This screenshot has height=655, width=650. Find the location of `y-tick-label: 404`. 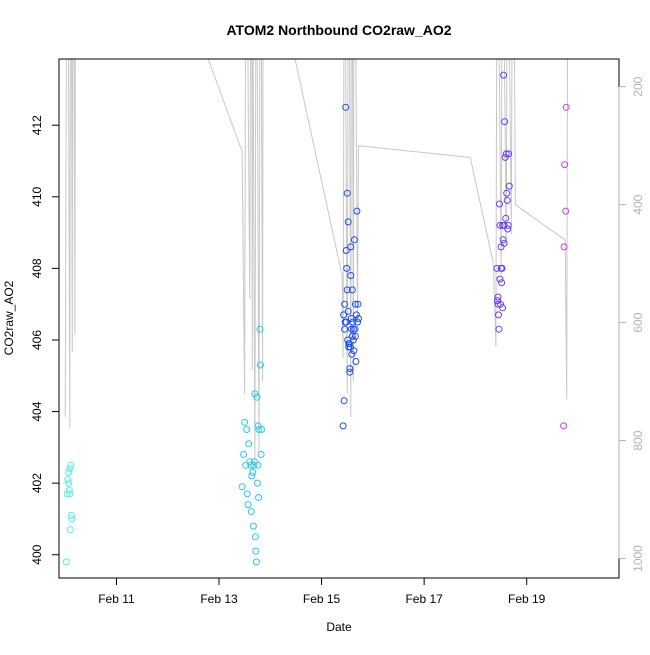

y-tick-label: 404 is located at coordinates (37, 411).